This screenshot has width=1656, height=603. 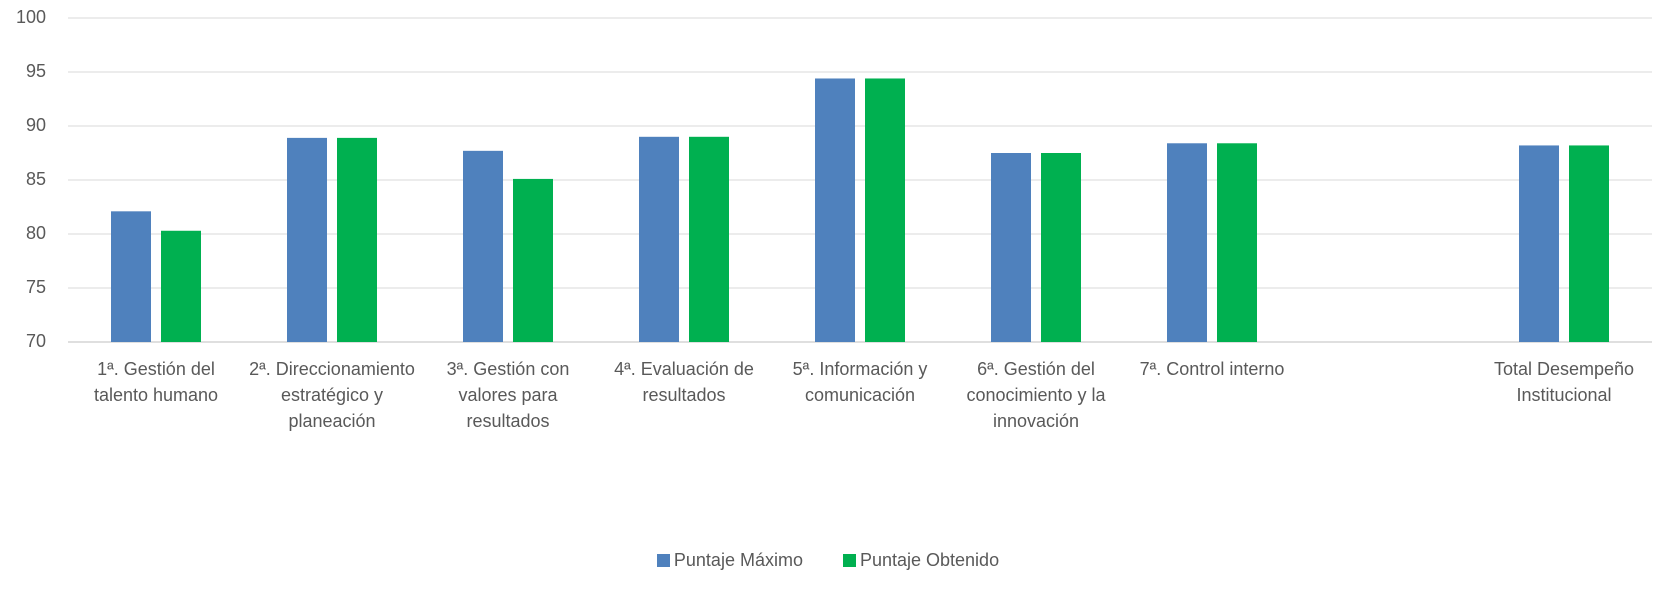 What do you see at coordinates (36, 287) in the screenshot?
I see `y-tick-label: 75` at bounding box center [36, 287].